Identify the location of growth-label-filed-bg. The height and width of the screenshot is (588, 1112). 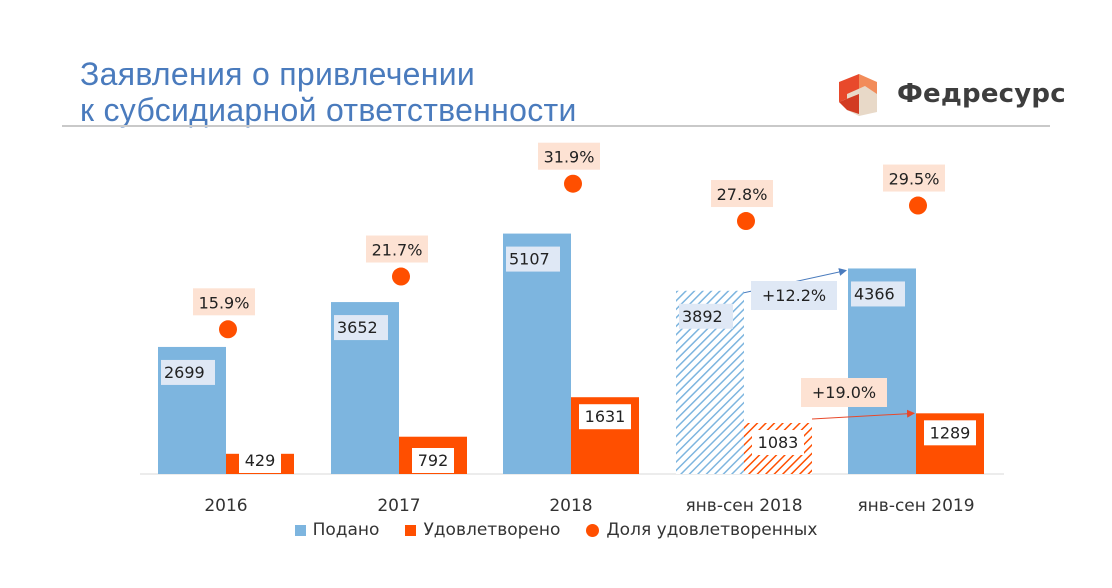
(794, 295).